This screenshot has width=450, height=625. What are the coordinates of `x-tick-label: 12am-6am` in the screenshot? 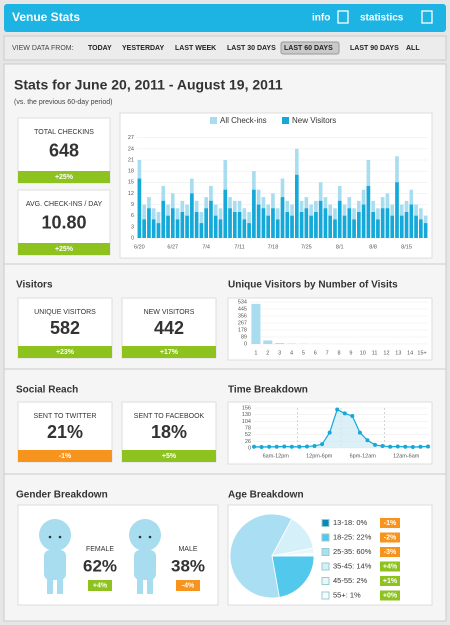 It's located at (406, 456).